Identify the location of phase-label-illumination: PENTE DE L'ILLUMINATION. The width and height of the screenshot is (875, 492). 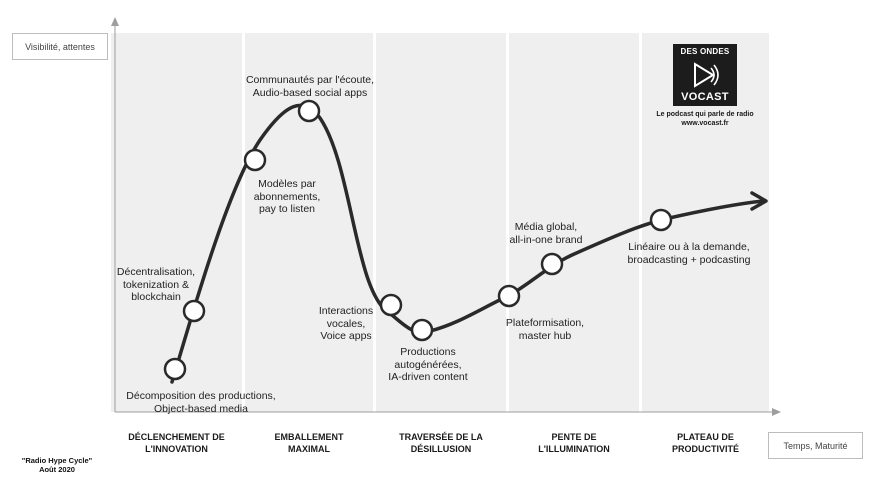
(574, 443).